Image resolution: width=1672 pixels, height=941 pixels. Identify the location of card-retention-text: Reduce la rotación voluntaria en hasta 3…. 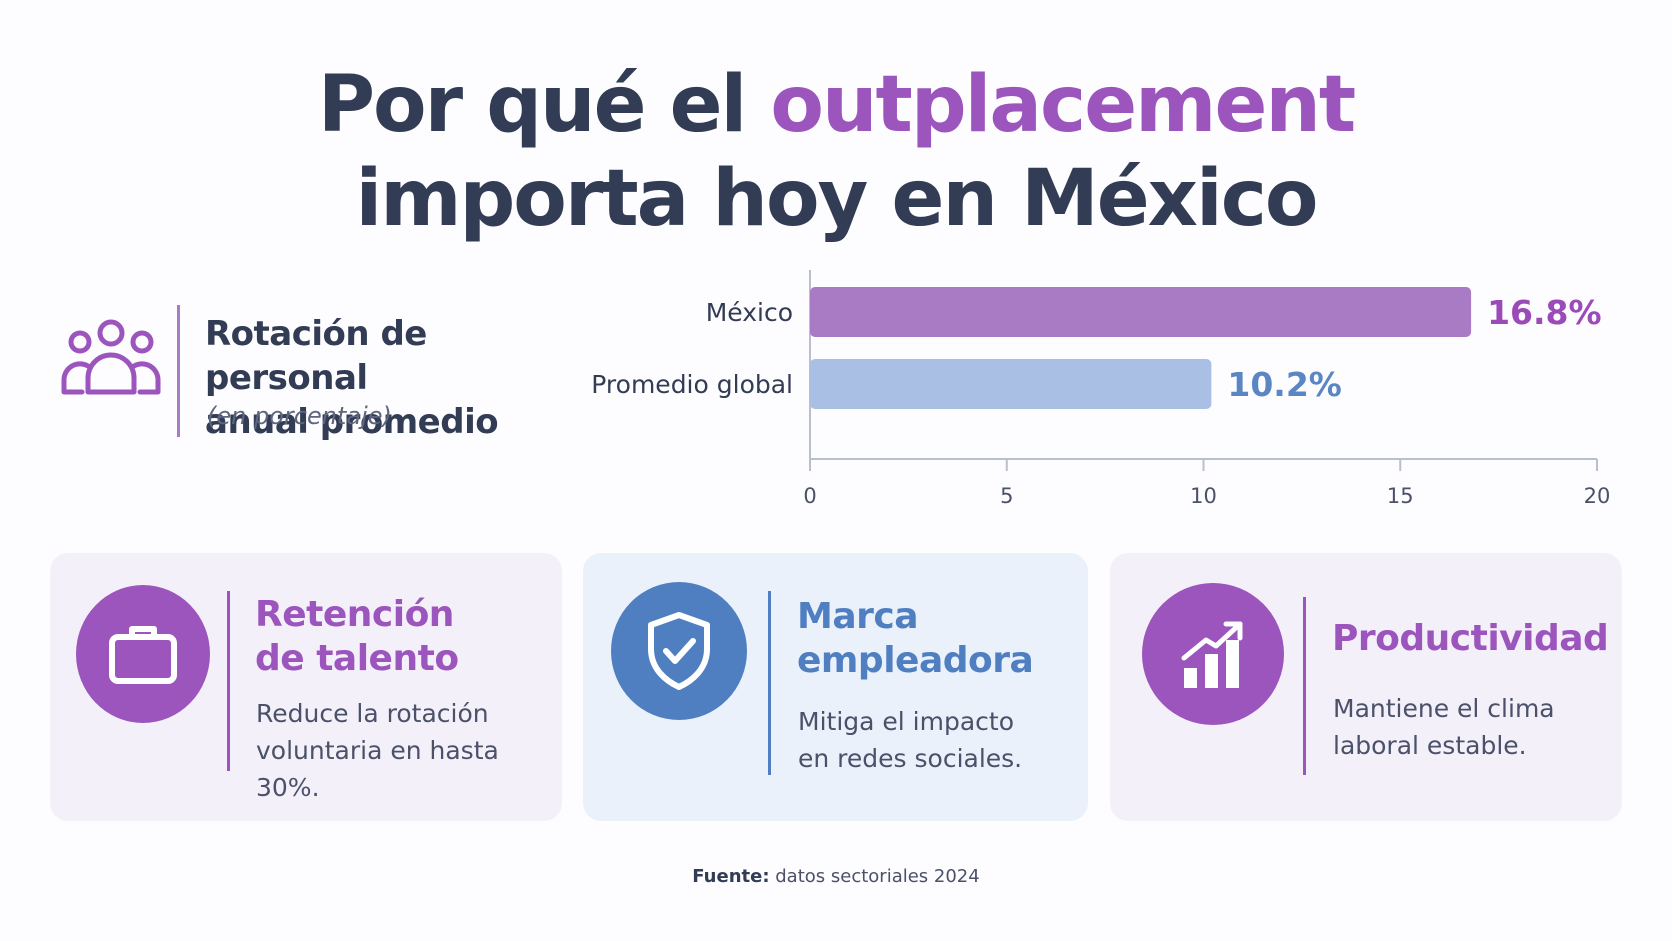
(377, 750).